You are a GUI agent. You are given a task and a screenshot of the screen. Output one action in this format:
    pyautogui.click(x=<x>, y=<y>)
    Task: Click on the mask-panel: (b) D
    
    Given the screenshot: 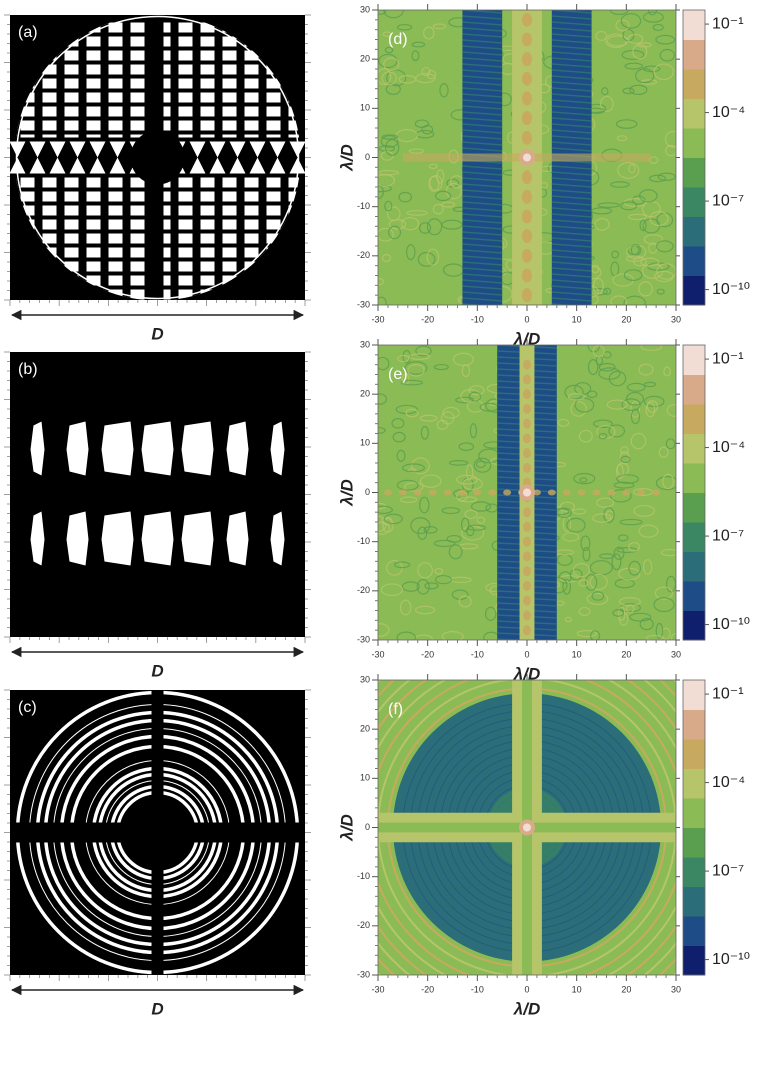 What is the action you would take?
    pyautogui.click(x=157, y=515)
    